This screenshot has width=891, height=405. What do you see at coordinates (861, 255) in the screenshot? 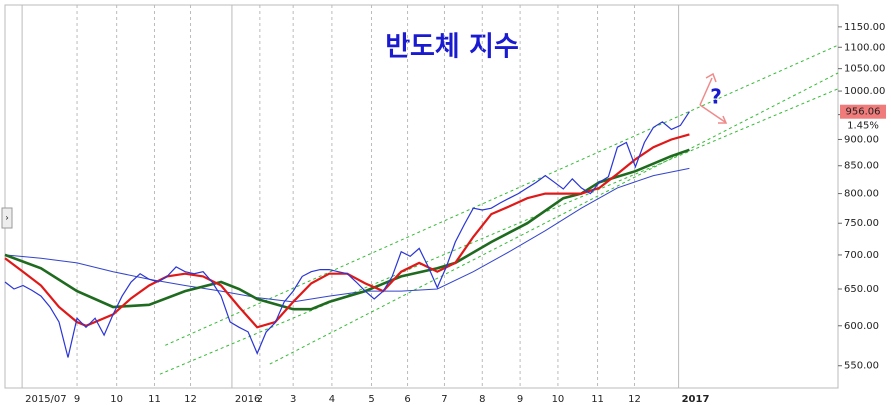
I see `y-tick-label: 700.00` at bounding box center [861, 255].